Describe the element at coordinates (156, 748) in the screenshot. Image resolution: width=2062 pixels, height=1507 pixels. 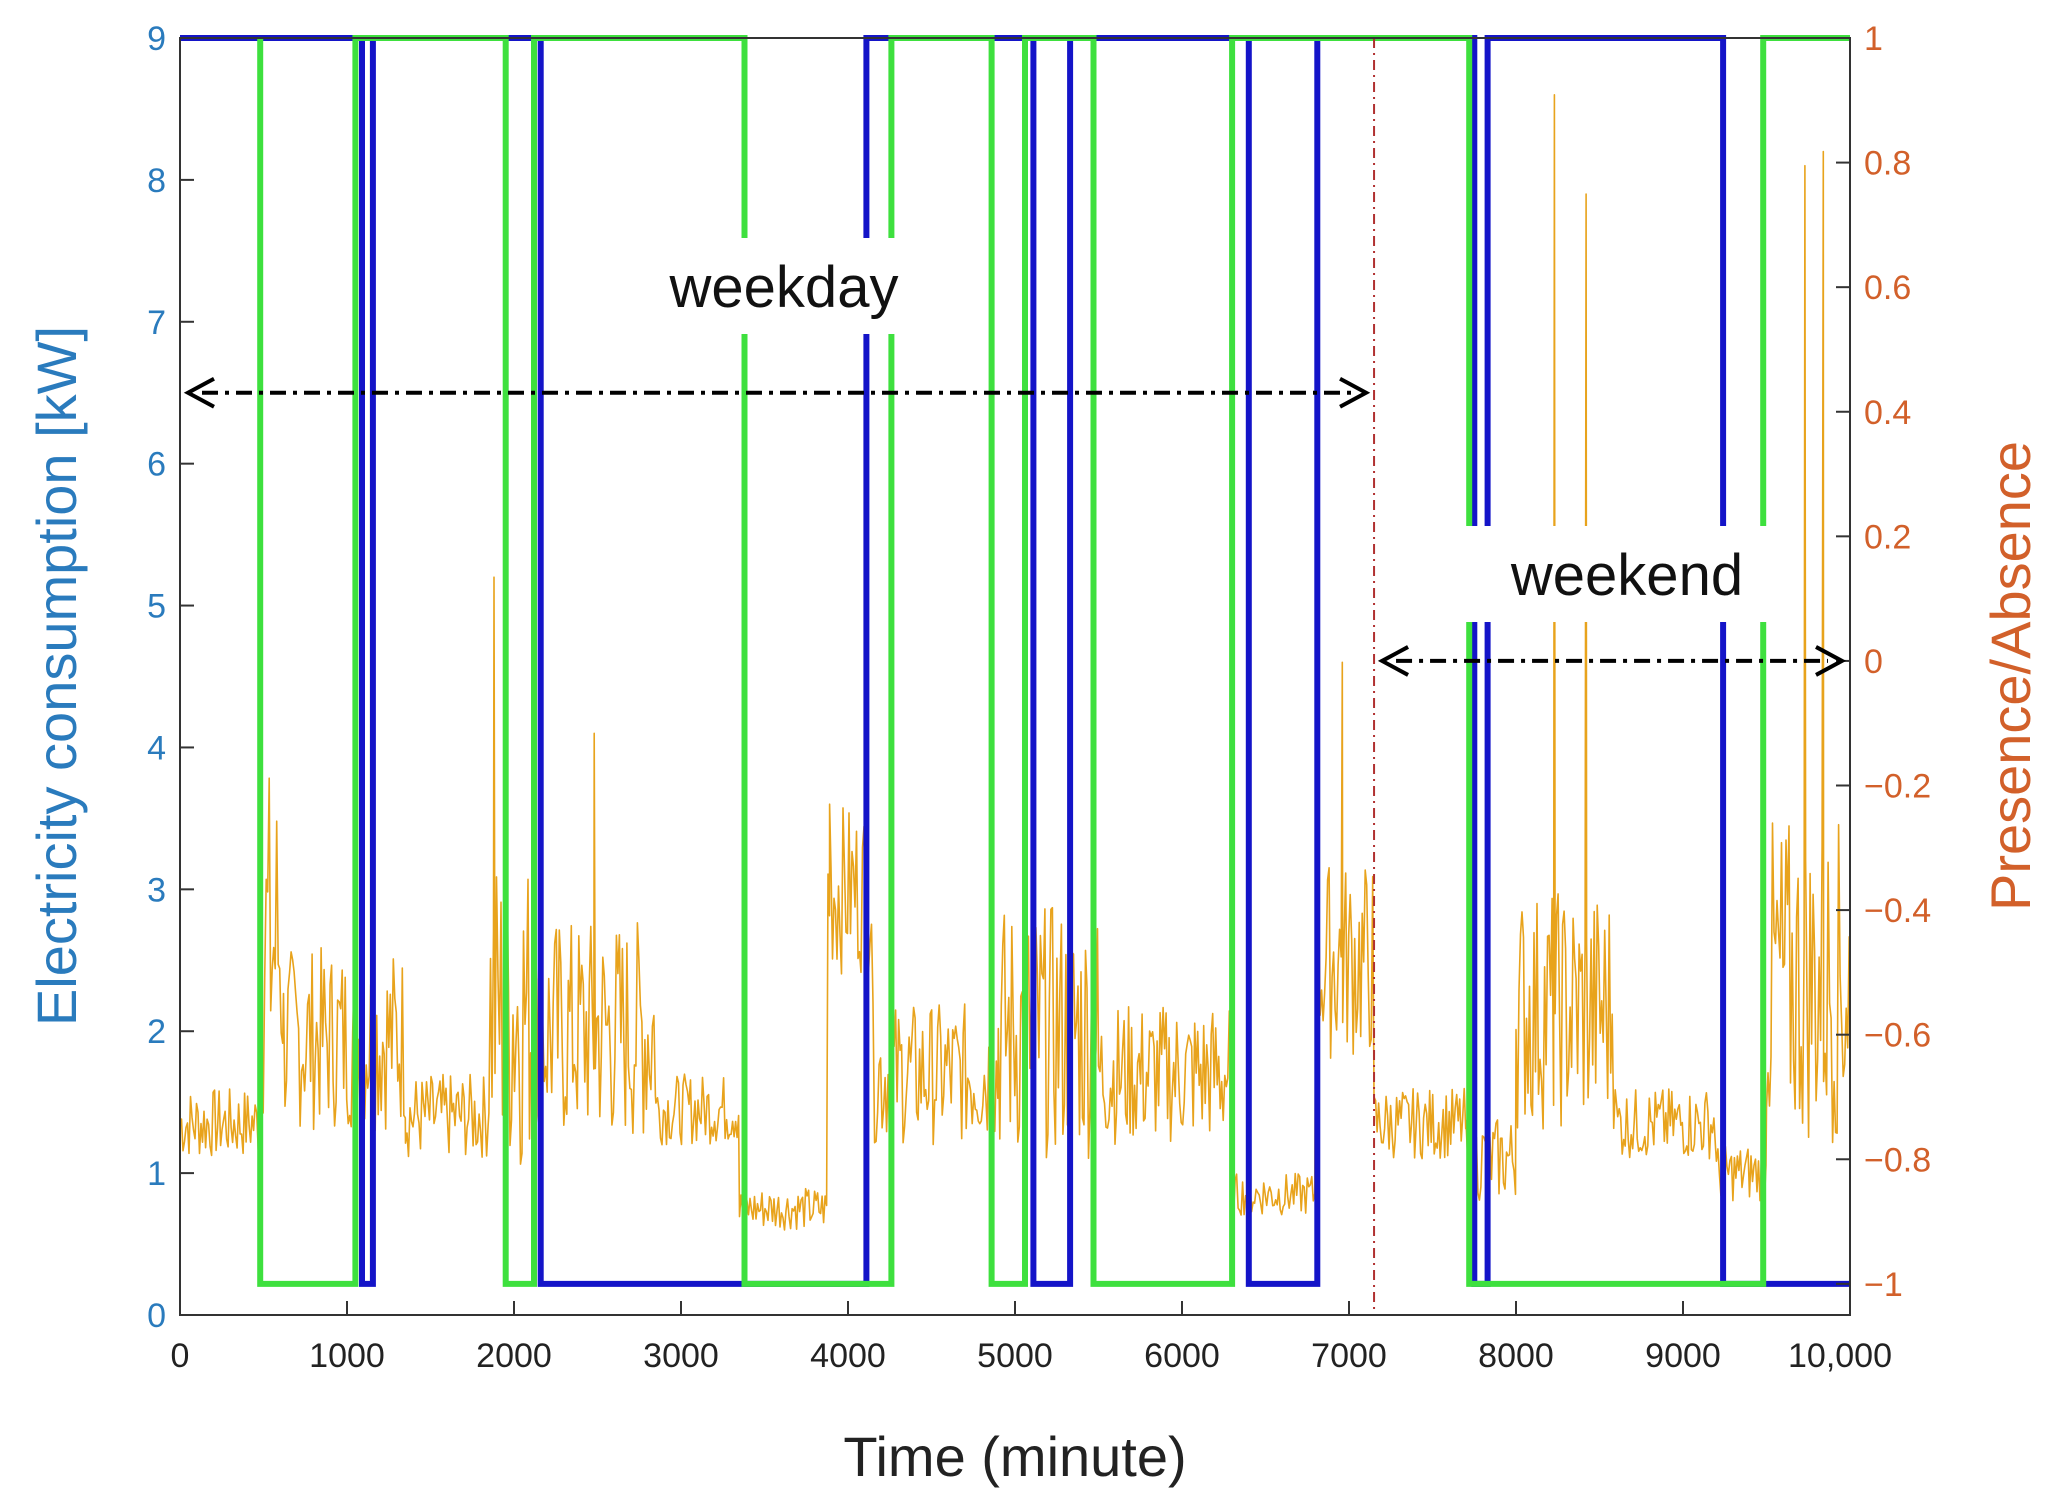
I see `y-tick-label-left: 4` at that location.